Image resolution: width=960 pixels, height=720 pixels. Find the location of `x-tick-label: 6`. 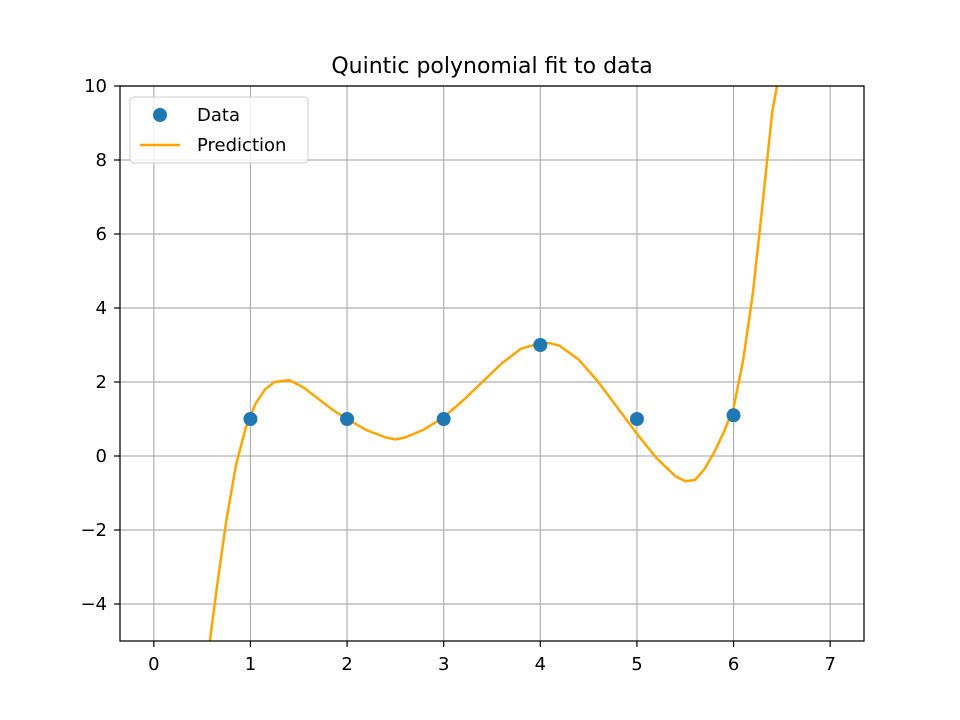

x-tick-label: 6 is located at coordinates (733, 664).